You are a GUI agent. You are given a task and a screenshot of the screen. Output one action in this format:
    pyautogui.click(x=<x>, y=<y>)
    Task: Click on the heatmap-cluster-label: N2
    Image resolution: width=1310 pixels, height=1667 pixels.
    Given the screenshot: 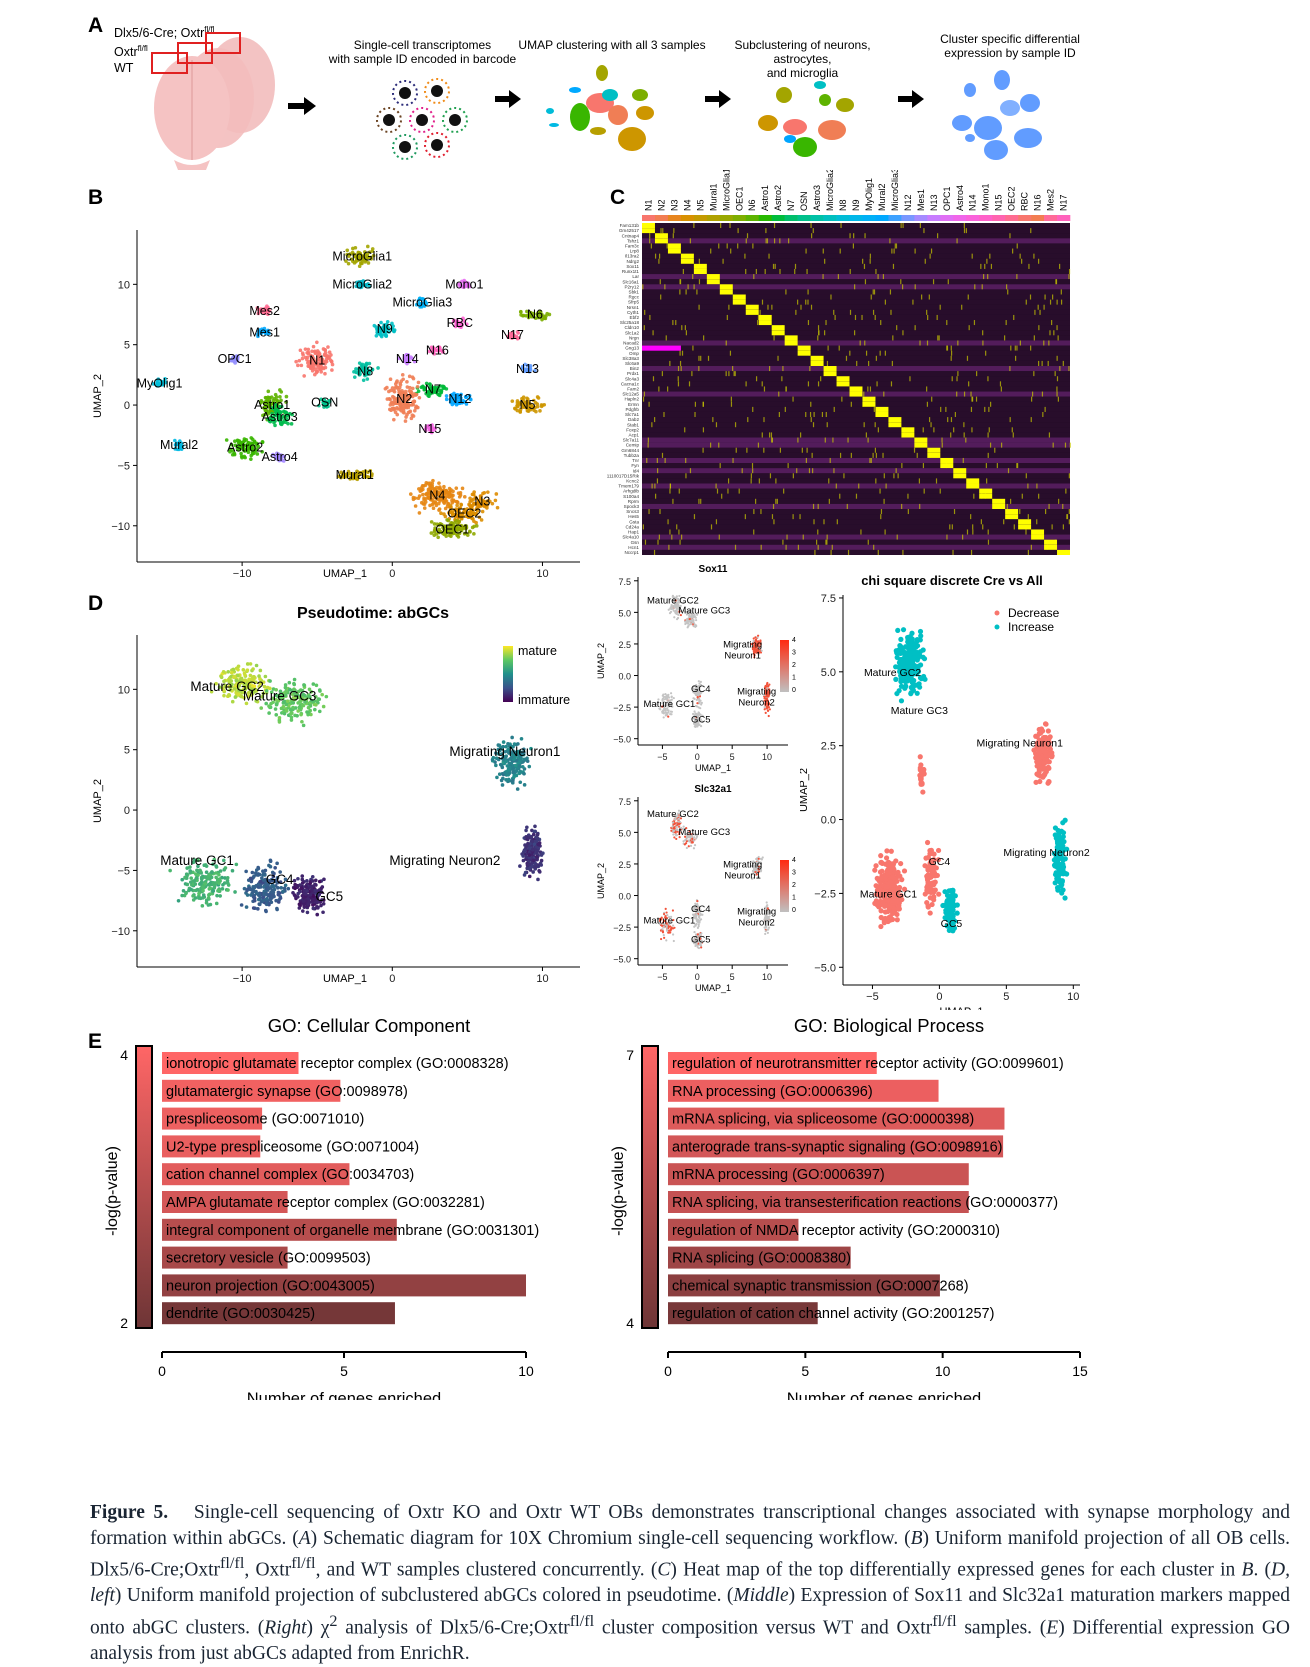 What is the action you would take?
    pyautogui.click(x=661, y=205)
    